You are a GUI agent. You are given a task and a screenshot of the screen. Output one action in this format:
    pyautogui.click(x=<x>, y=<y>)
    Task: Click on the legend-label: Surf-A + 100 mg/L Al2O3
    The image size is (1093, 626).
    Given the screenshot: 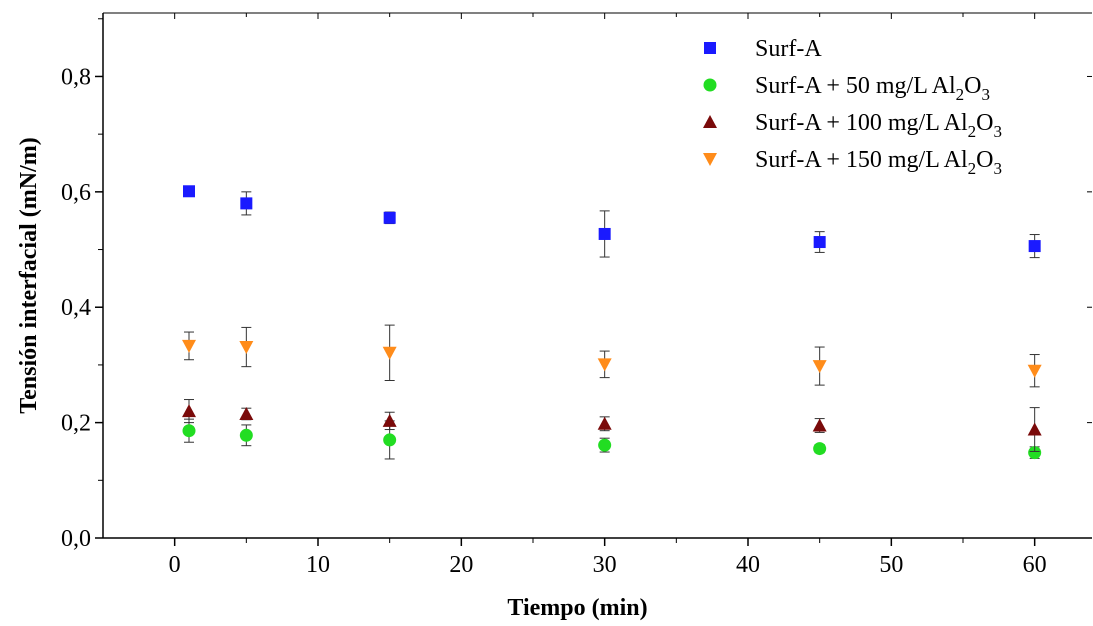 What is the action you would take?
    pyautogui.click(x=878, y=125)
    